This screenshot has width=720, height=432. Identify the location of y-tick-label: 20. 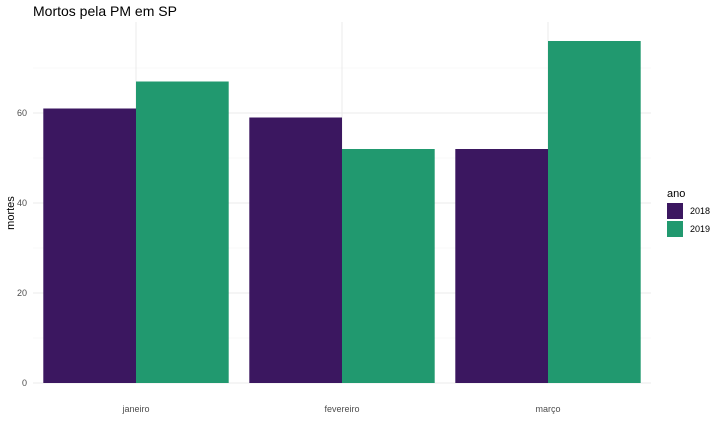
(22, 293).